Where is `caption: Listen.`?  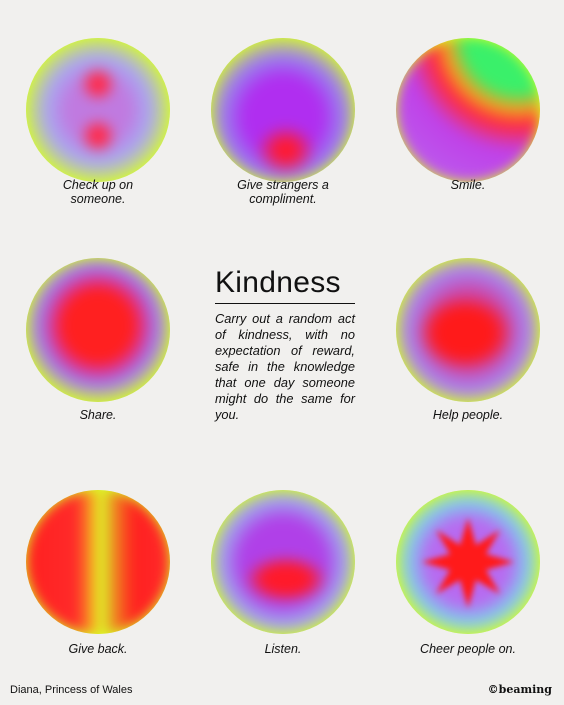 caption: Listen. is located at coordinates (283, 649).